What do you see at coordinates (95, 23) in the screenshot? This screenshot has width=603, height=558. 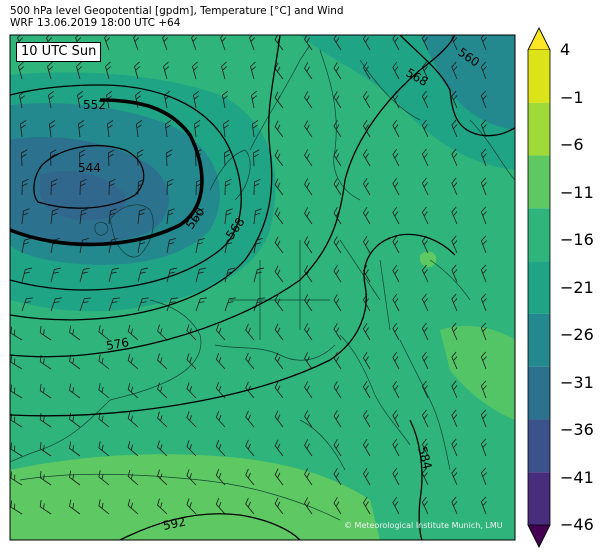 I see `model-run-subtitle: WRF 13.06.2019 18:00 UTC +64` at bounding box center [95, 23].